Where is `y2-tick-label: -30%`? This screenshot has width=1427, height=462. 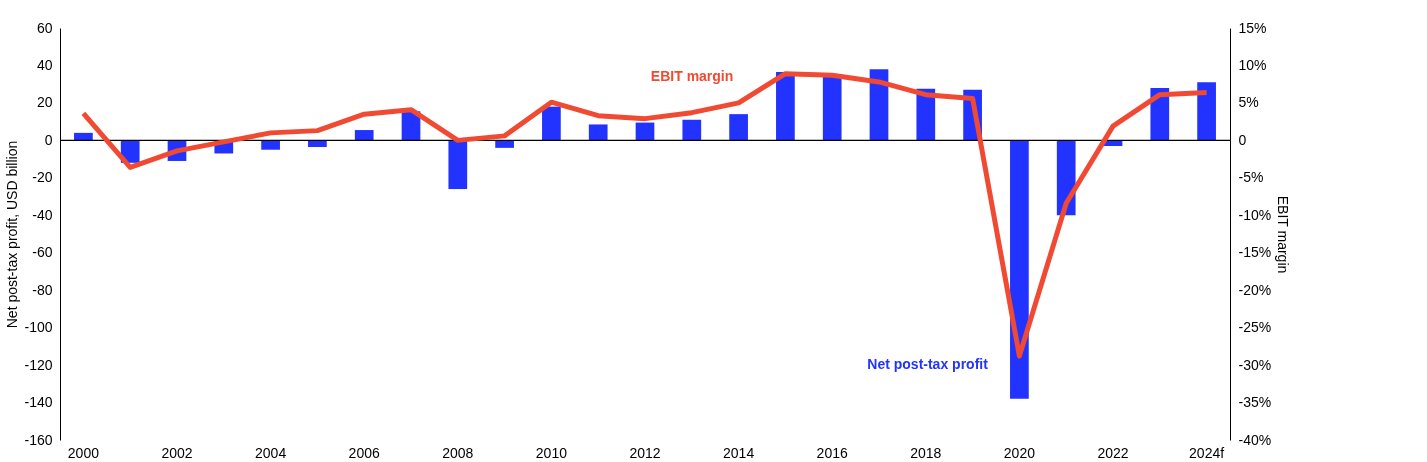
y2-tick-label: -30% is located at coordinates (1255, 364).